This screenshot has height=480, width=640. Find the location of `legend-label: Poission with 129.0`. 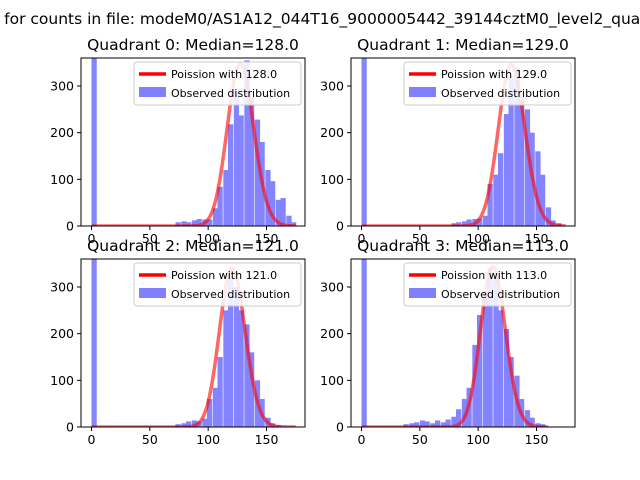

legend-label: Poission with 129.0 is located at coordinates (494, 74).